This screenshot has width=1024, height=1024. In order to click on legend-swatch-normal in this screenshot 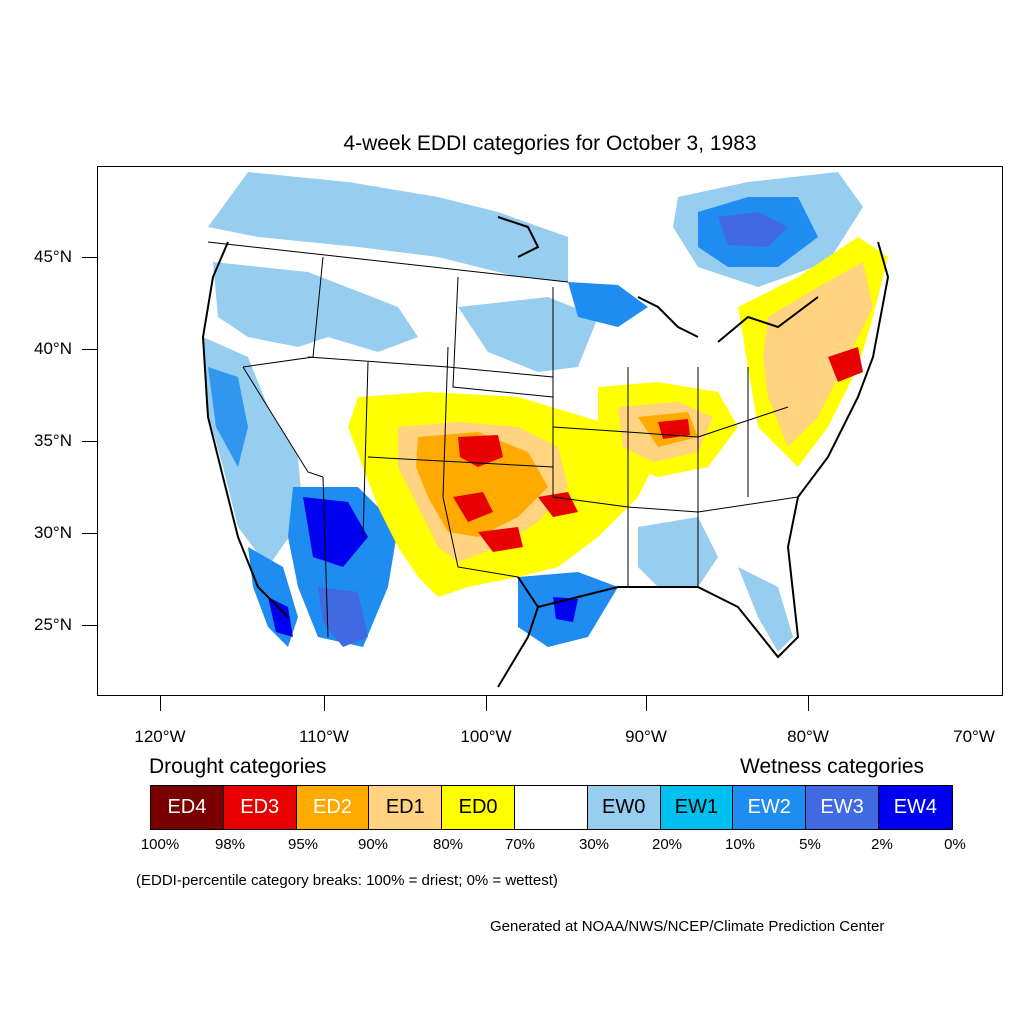, I will do `click(551, 807)`.